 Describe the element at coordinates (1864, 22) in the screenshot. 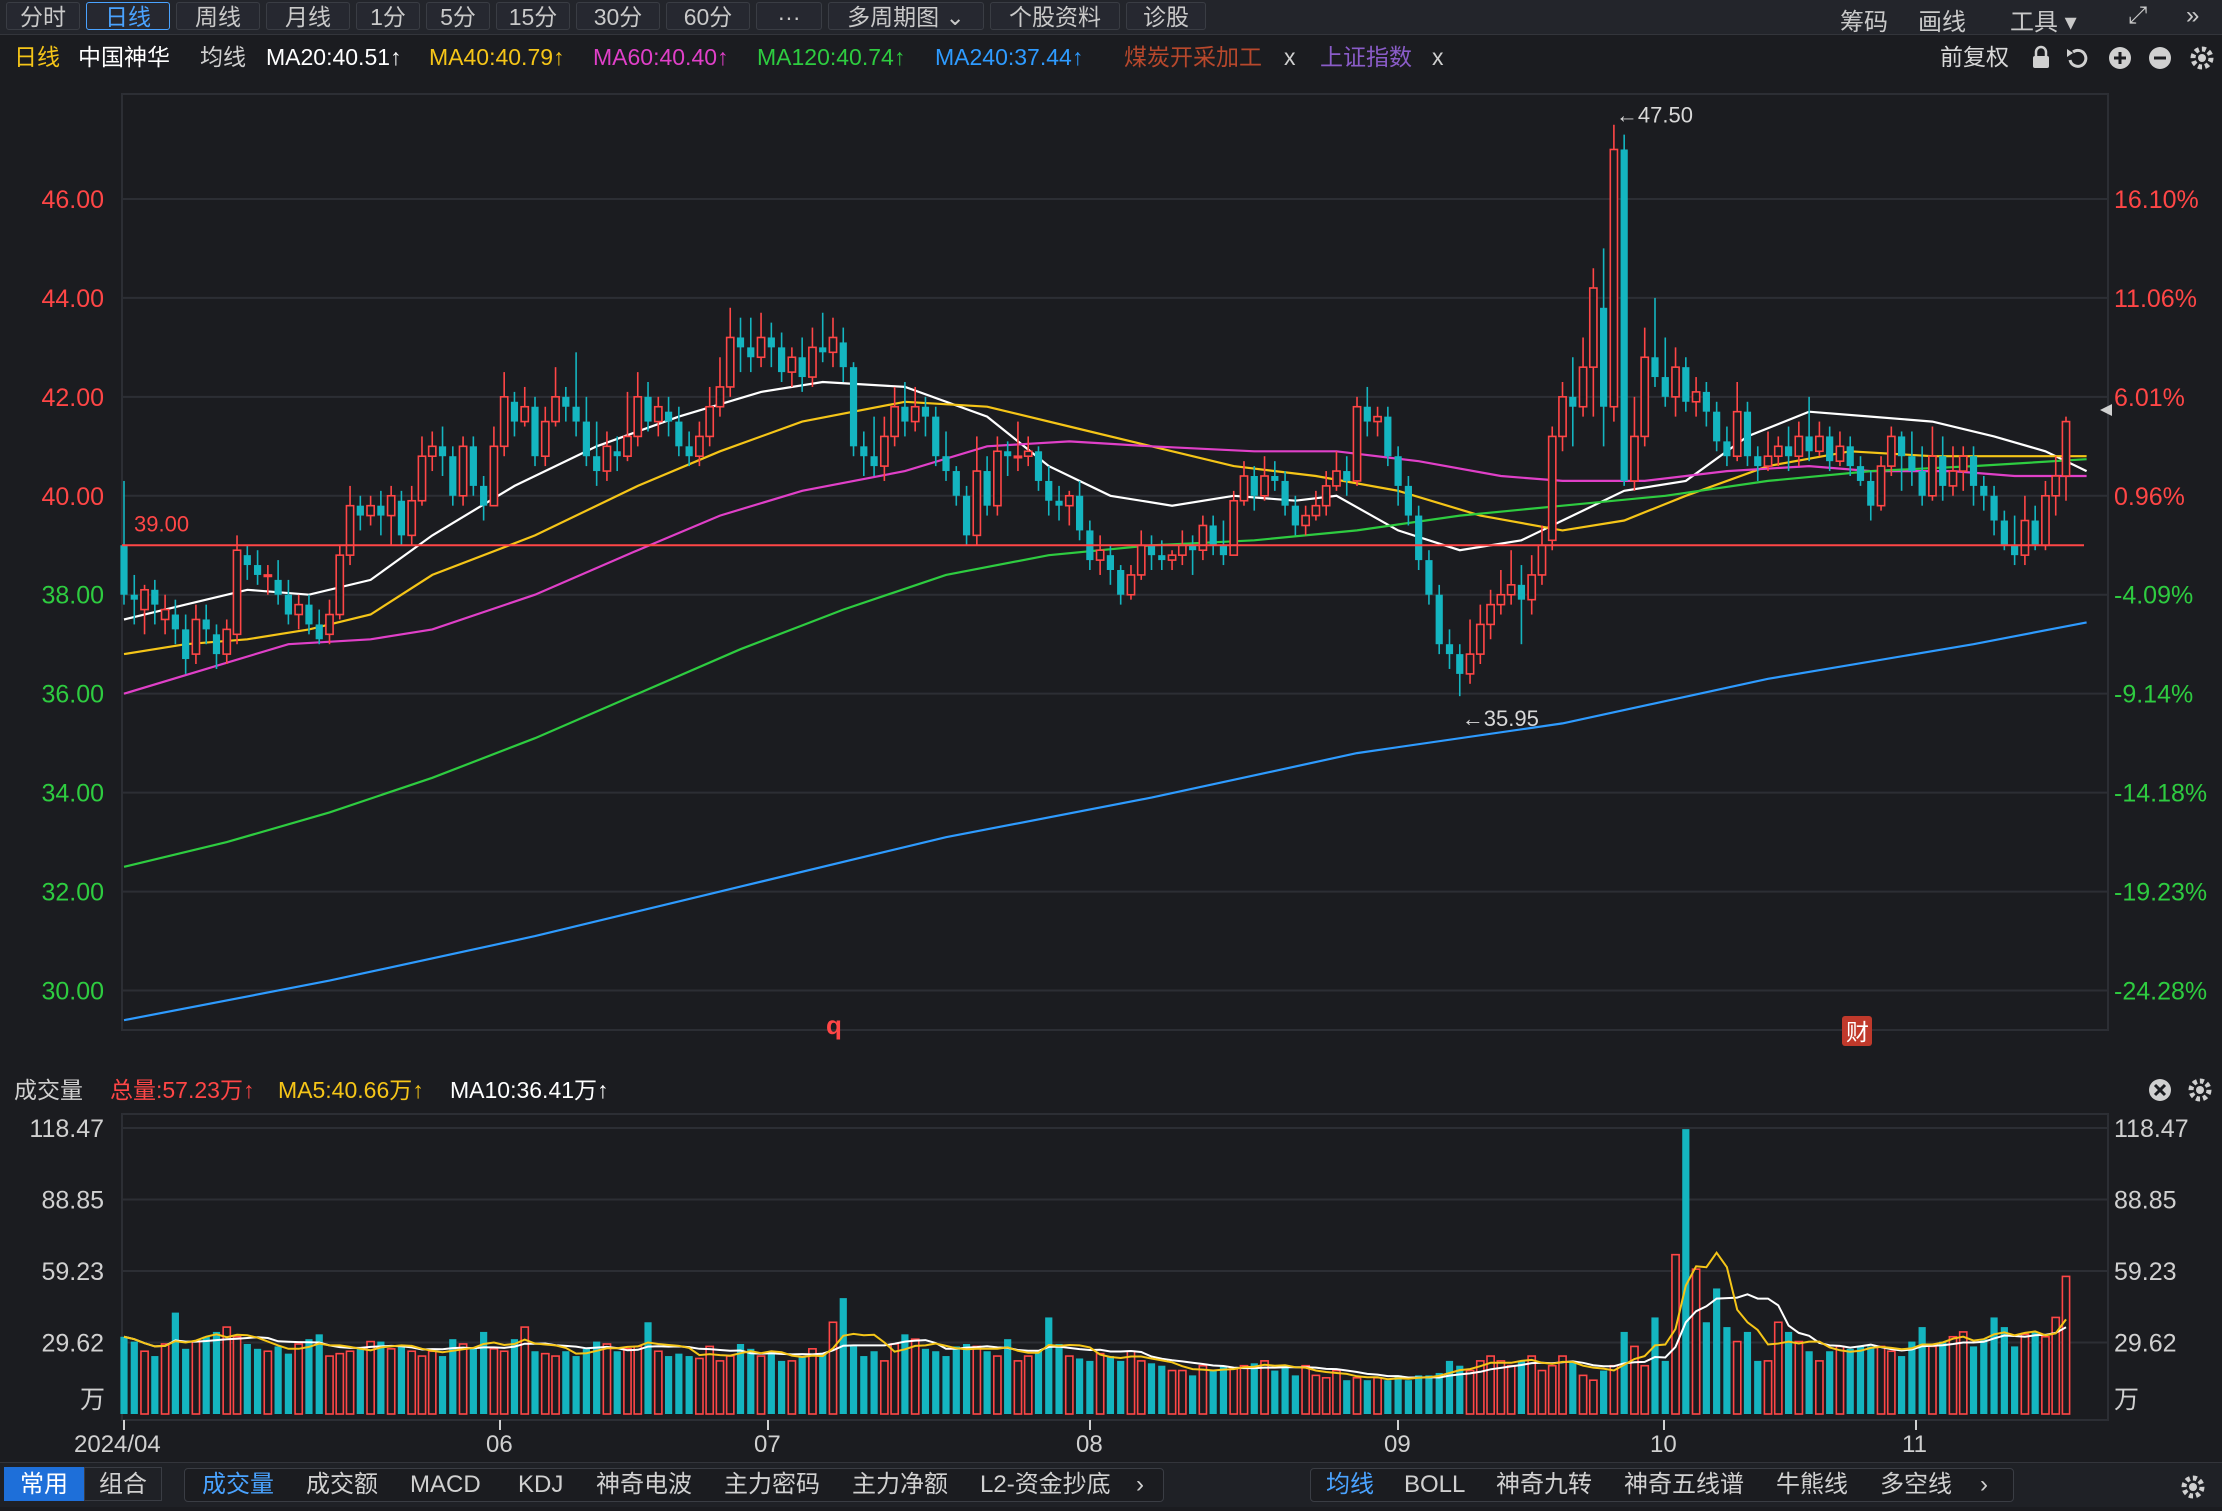

I see `chip-distribution-button: 筹码` at that location.